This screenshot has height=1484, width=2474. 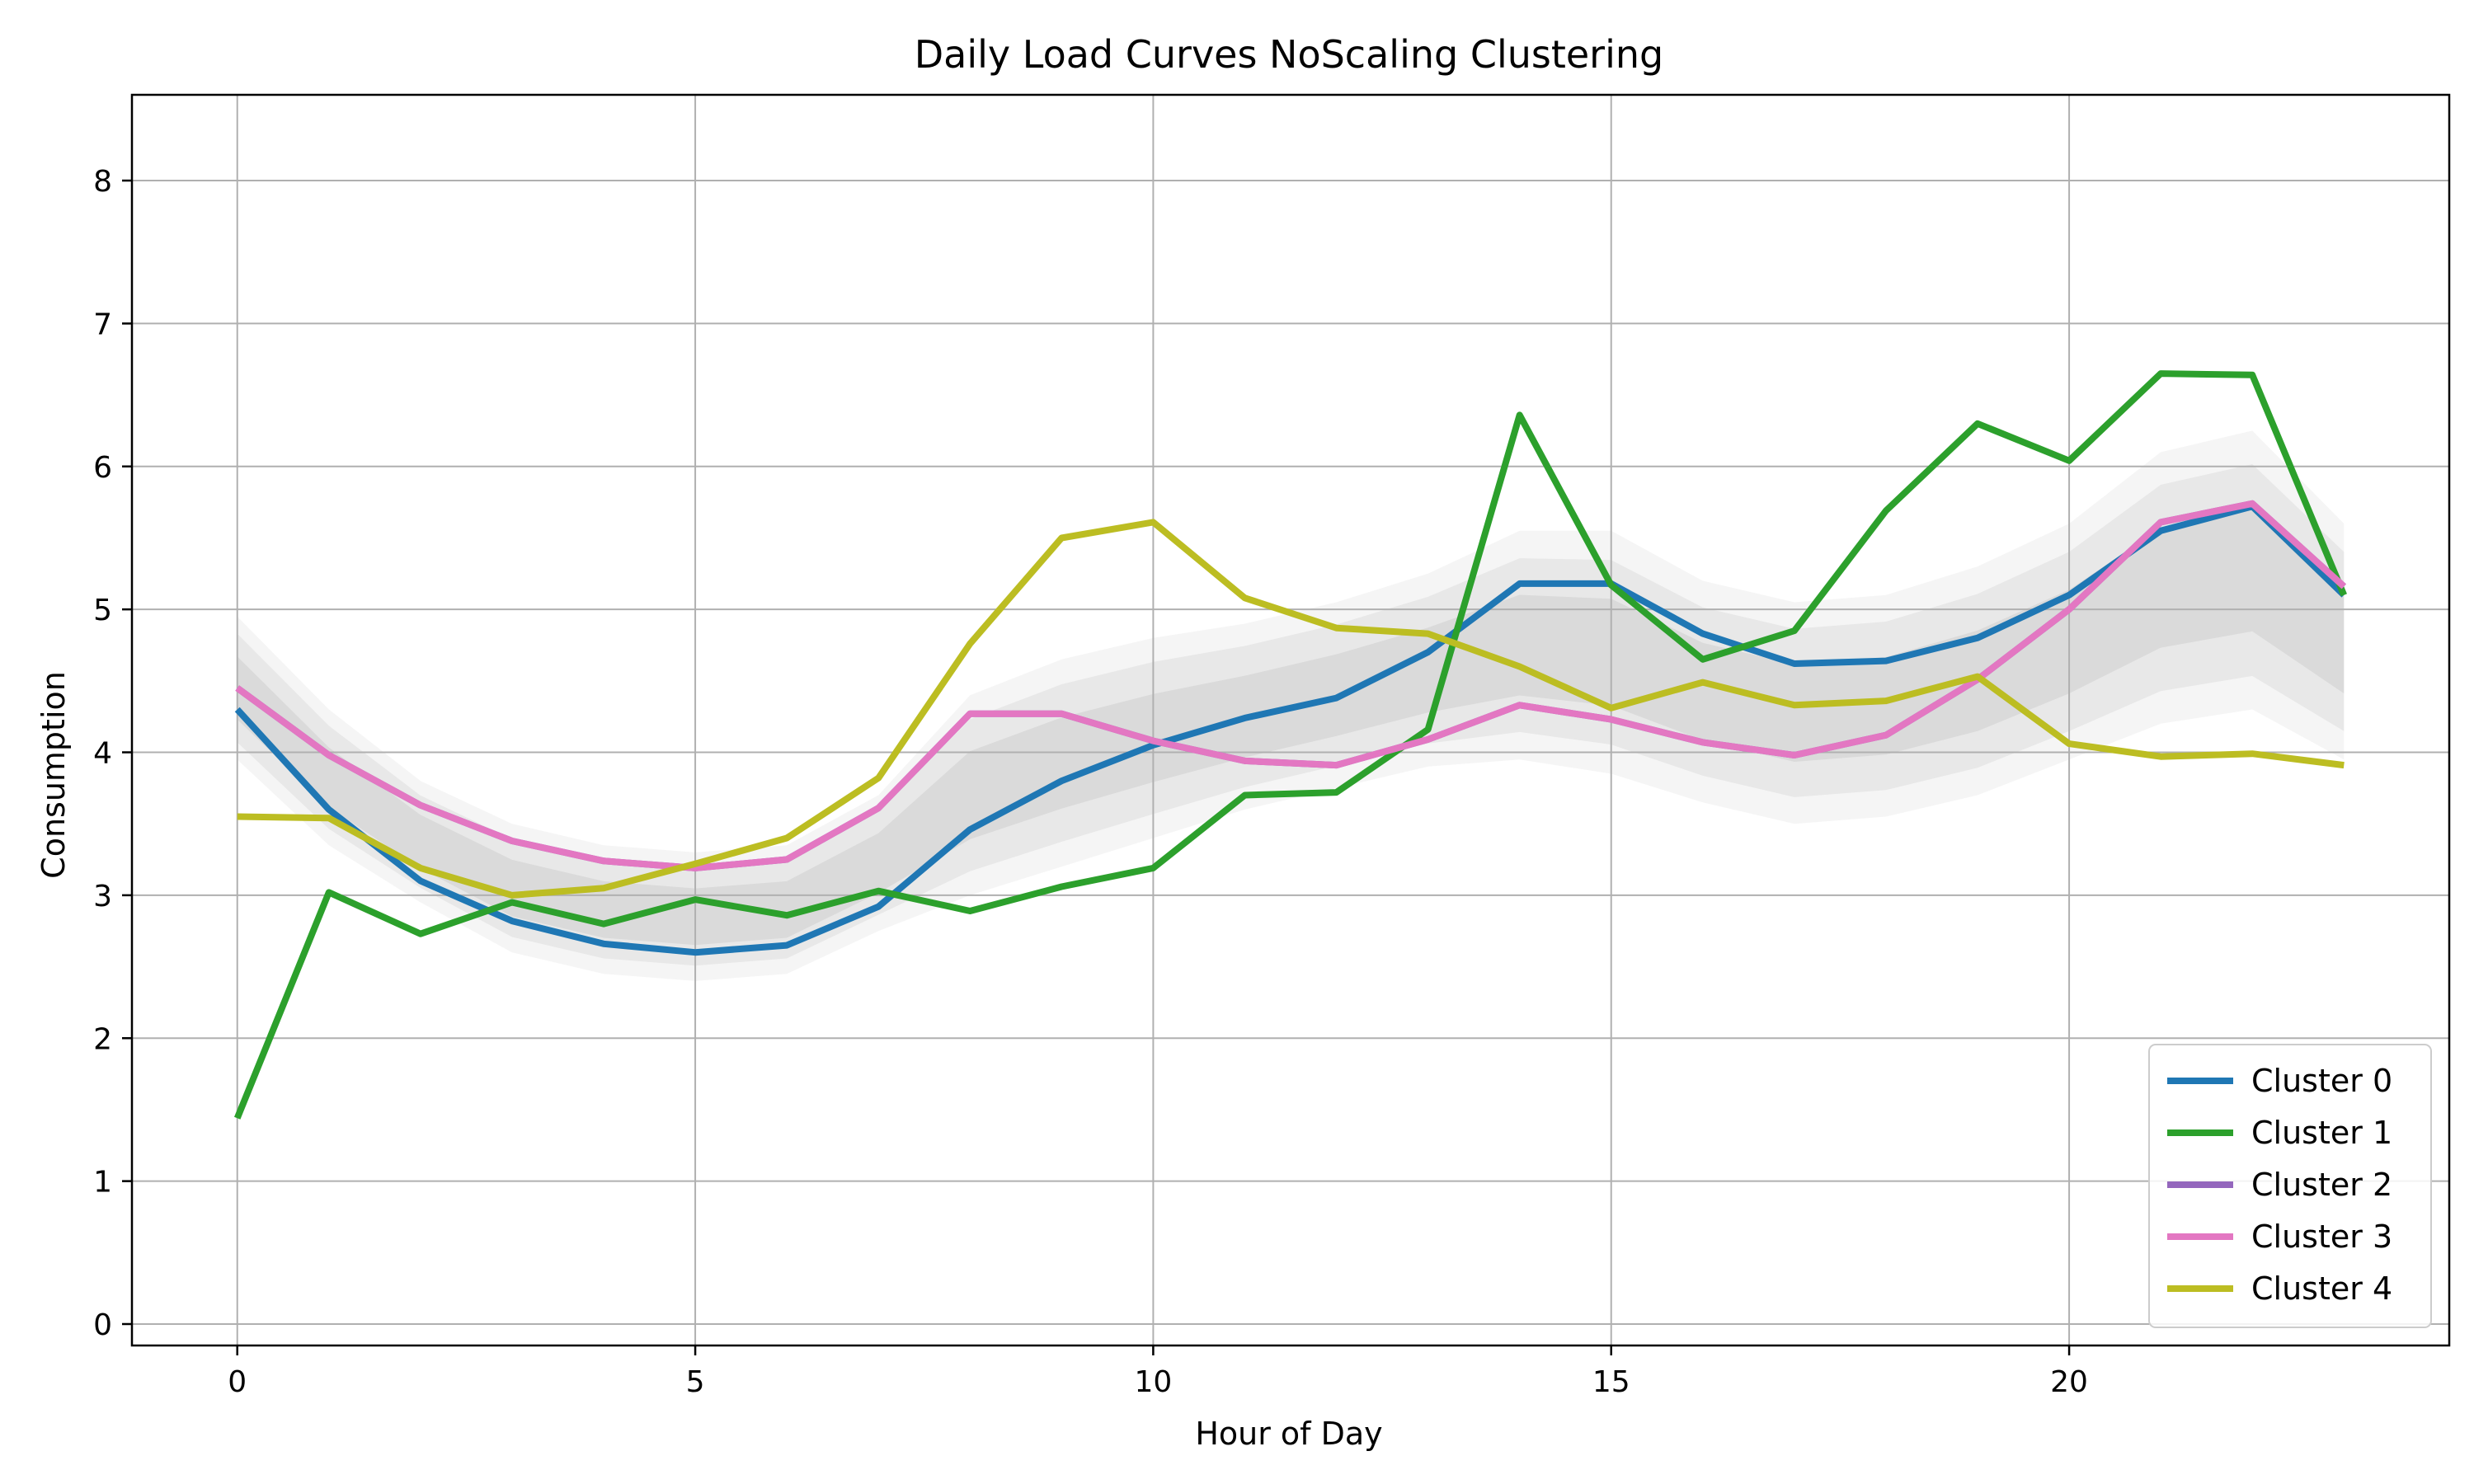 What do you see at coordinates (1611, 1382) in the screenshot?
I see `x-tick-label: 15` at bounding box center [1611, 1382].